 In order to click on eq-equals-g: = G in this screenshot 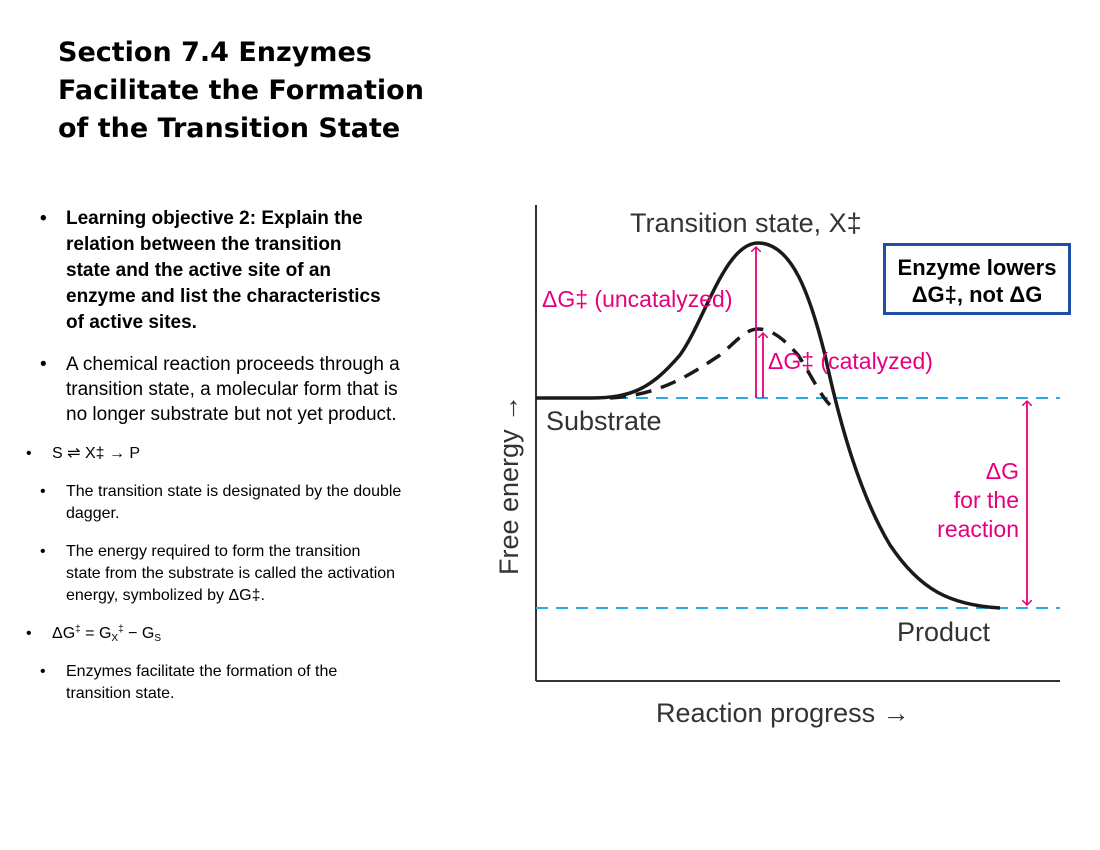, I will do `click(96, 633)`.